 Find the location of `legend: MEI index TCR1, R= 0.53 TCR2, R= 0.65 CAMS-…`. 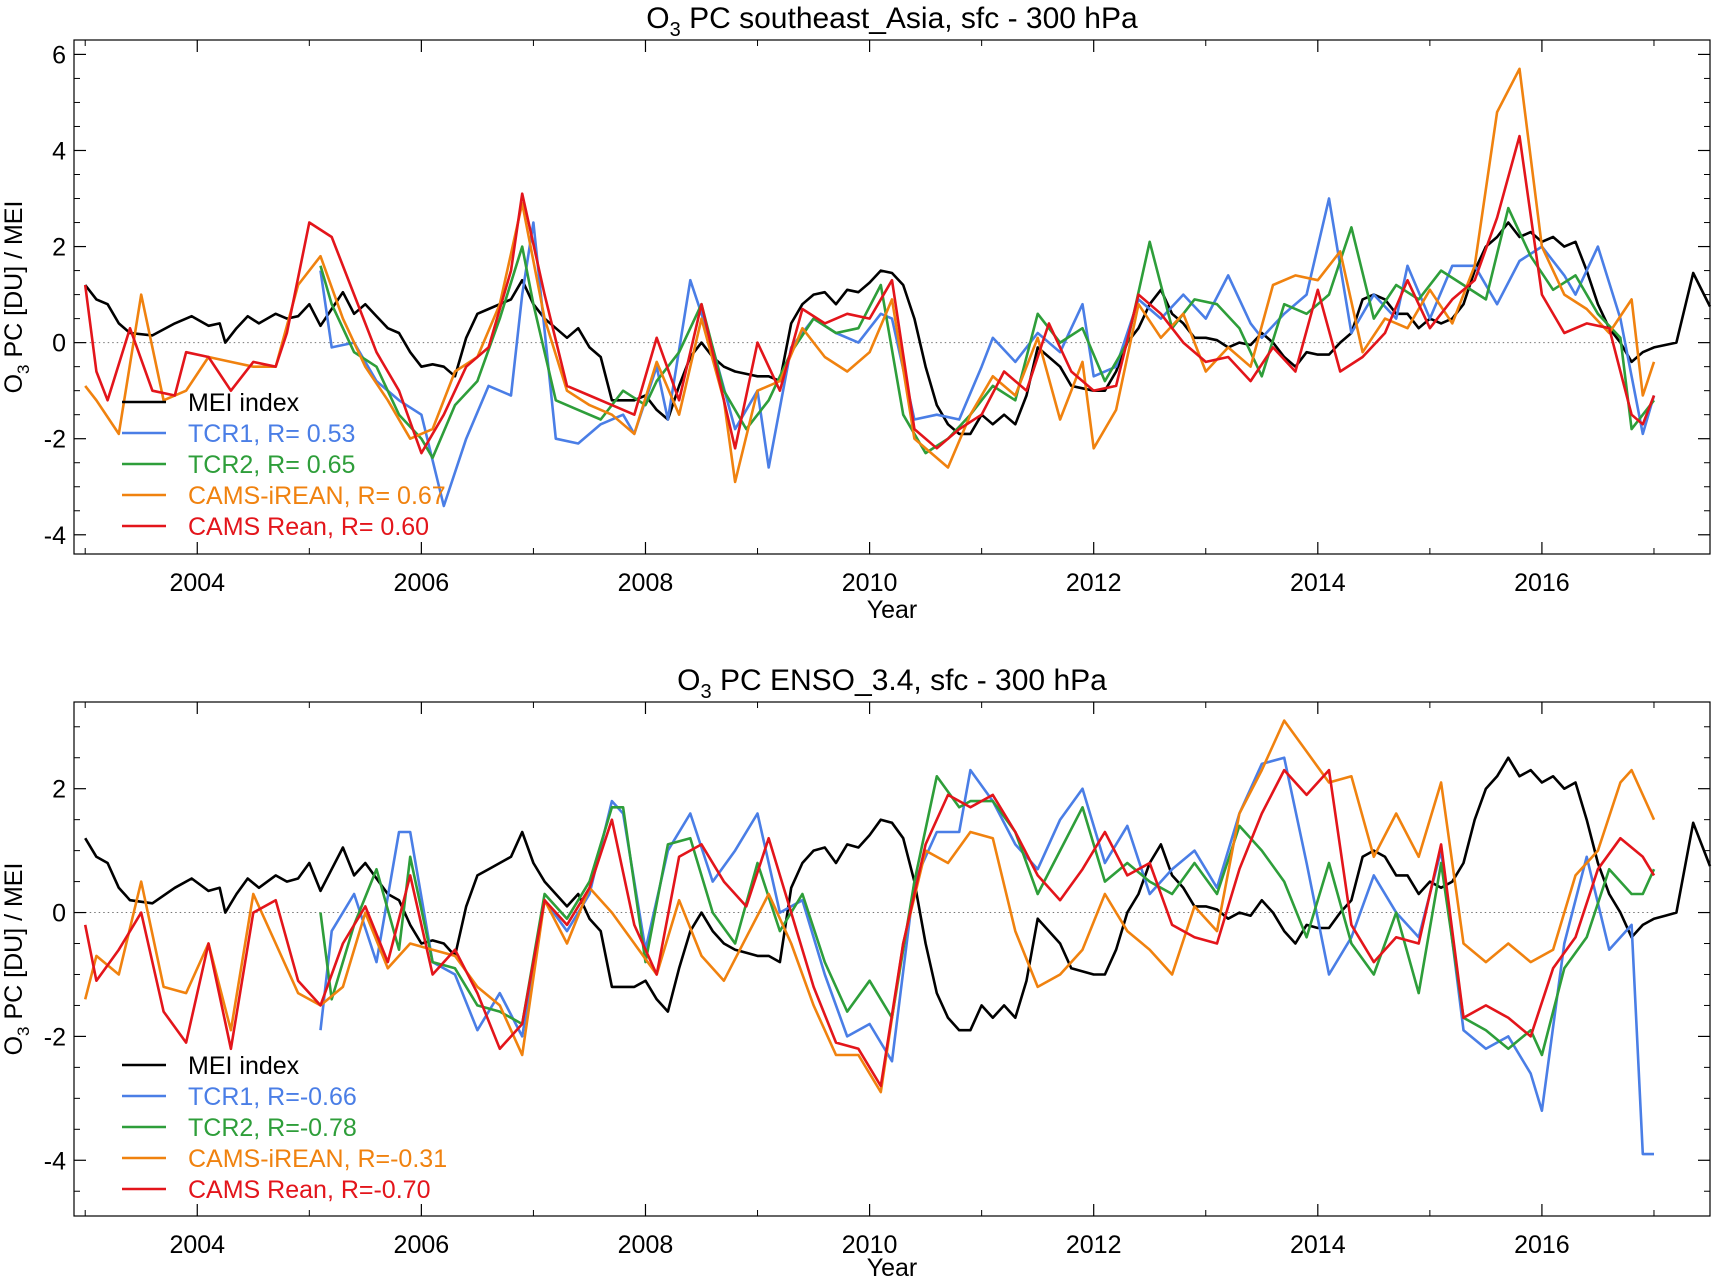

legend: MEI index TCR1, R= 0.53 TCR2, R= 0.65 CAMS-… is located at coordinates (284, 465).